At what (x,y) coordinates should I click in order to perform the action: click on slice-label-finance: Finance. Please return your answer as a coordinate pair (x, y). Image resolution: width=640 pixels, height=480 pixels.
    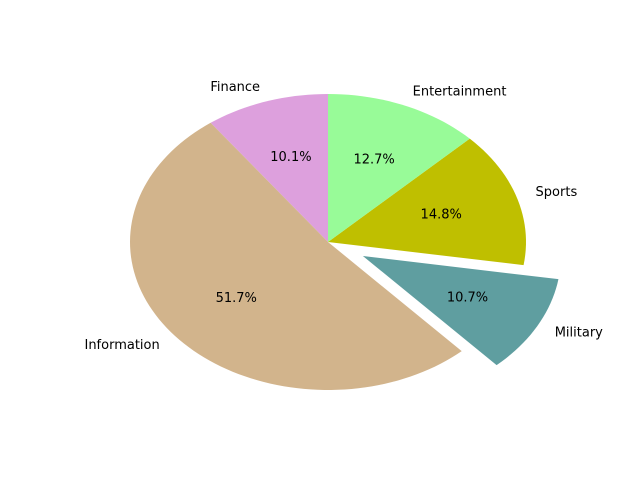
    Looking at the image, I should click on (235, 87).